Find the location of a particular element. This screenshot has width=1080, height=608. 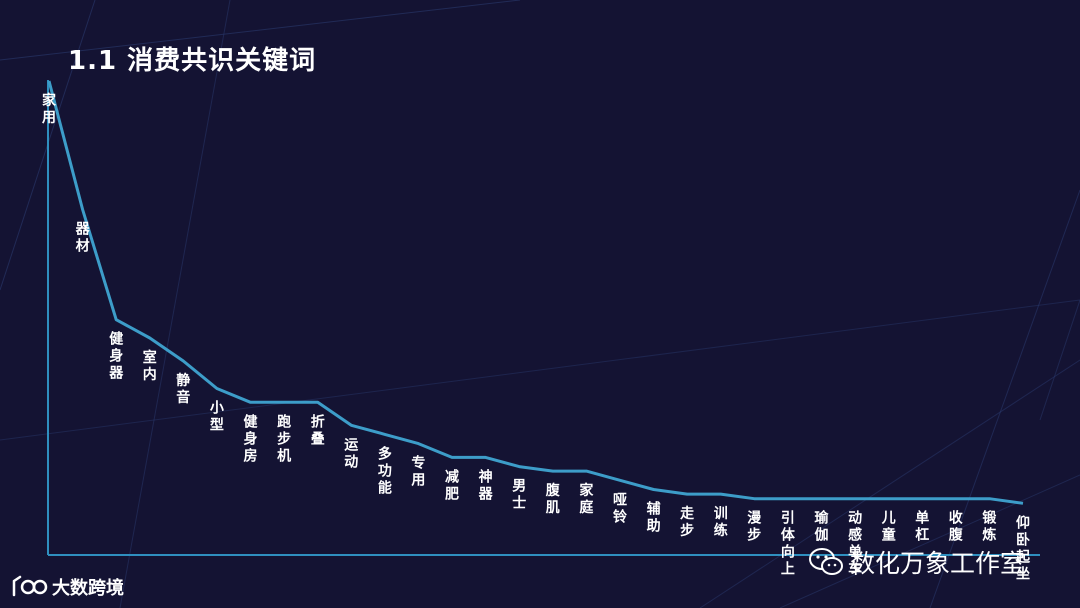

category-label: 走步 is located at coordinates (687, 522).